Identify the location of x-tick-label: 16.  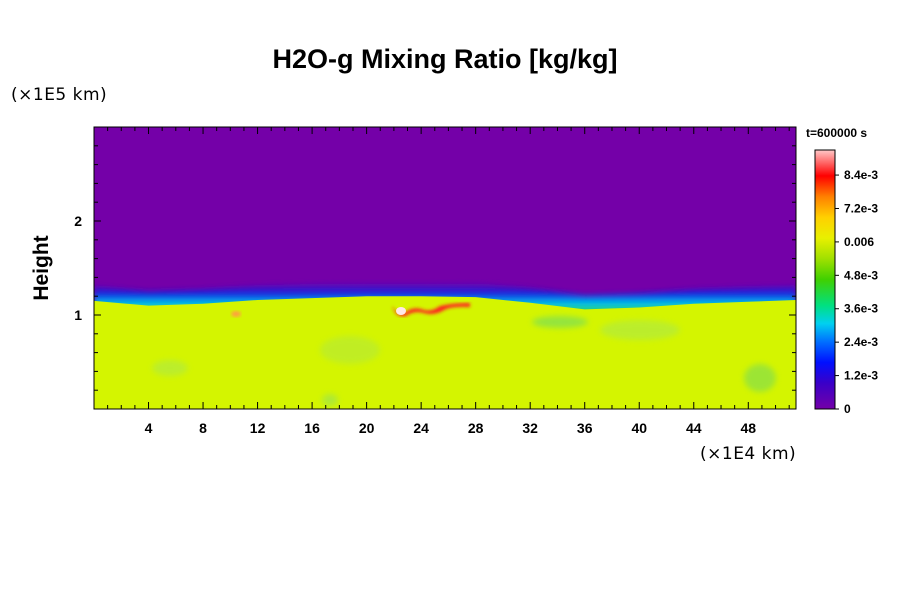
(312, 428).